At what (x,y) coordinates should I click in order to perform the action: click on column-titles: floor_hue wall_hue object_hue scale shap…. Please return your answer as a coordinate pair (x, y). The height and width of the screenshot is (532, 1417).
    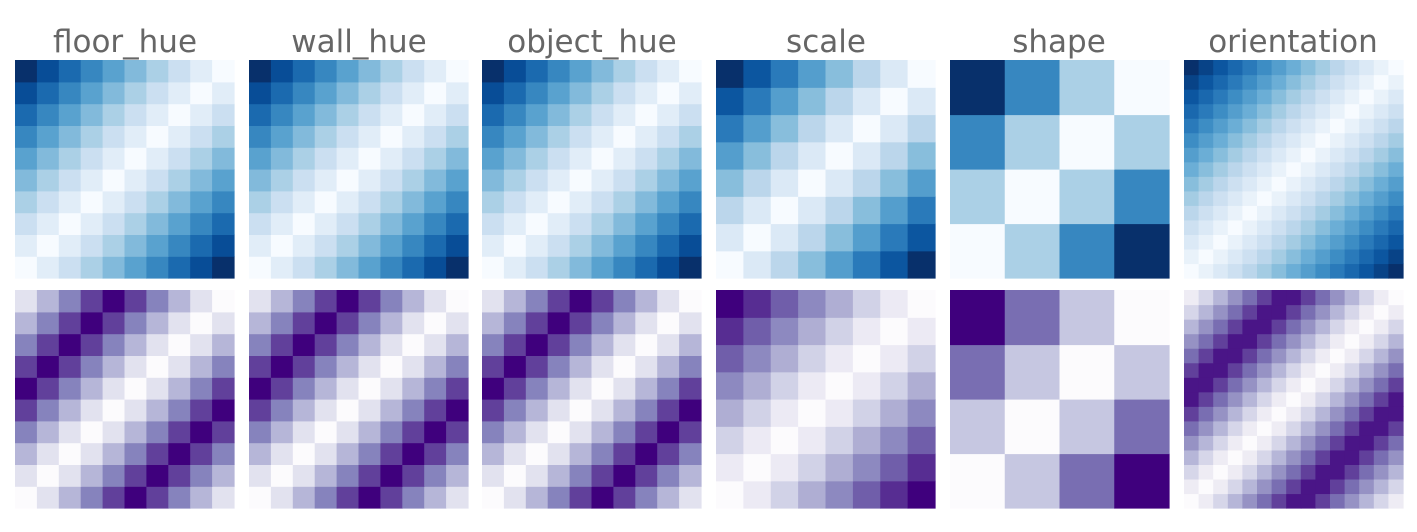
    Looking at the image, I should click on (715, 42).